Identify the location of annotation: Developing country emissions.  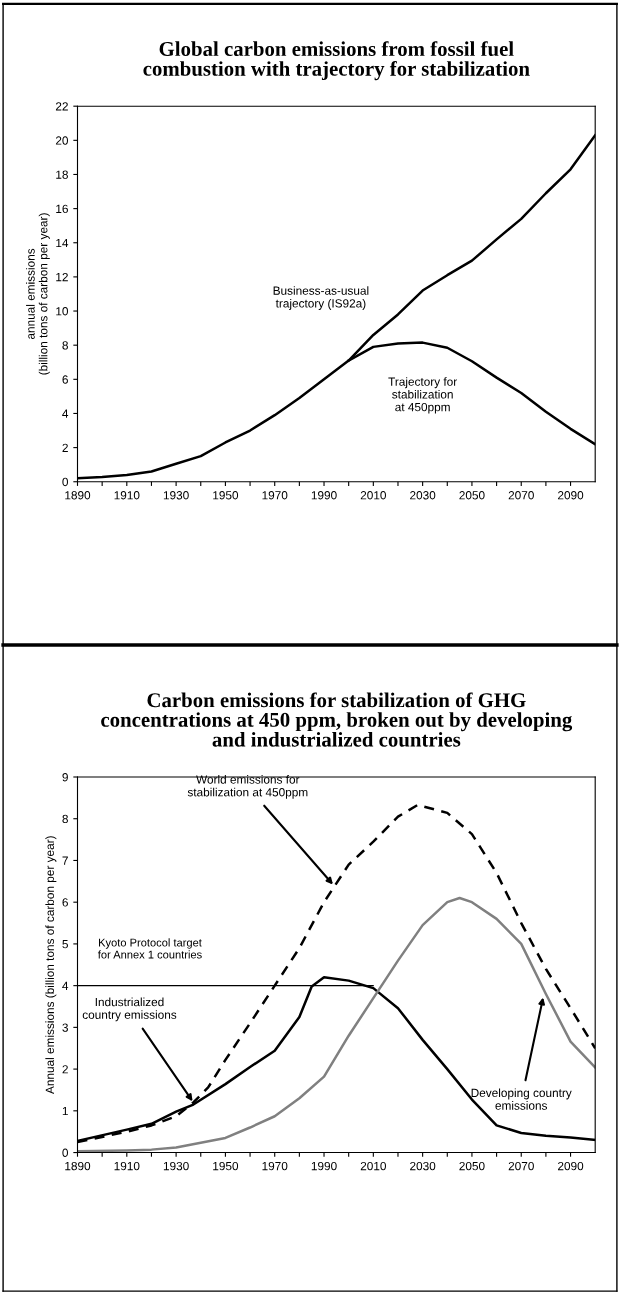
(521, 1099).